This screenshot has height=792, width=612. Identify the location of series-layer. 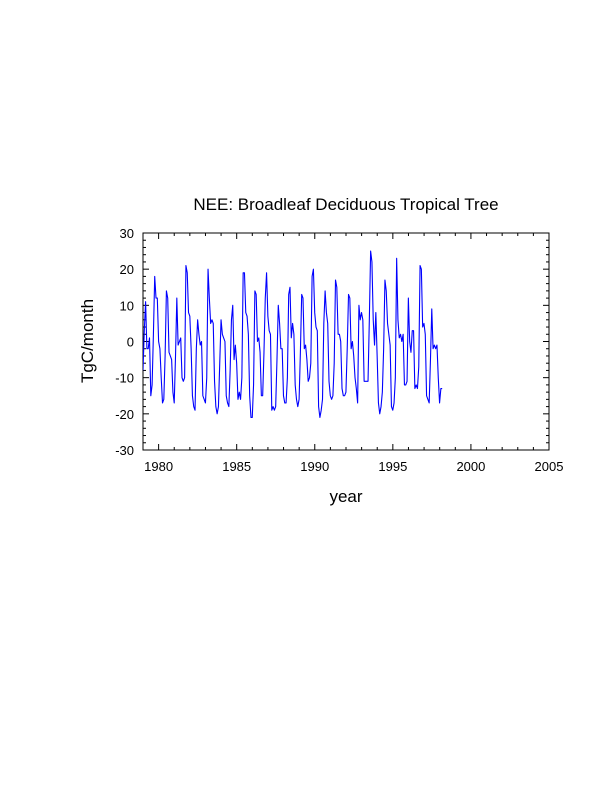
(293, 334).